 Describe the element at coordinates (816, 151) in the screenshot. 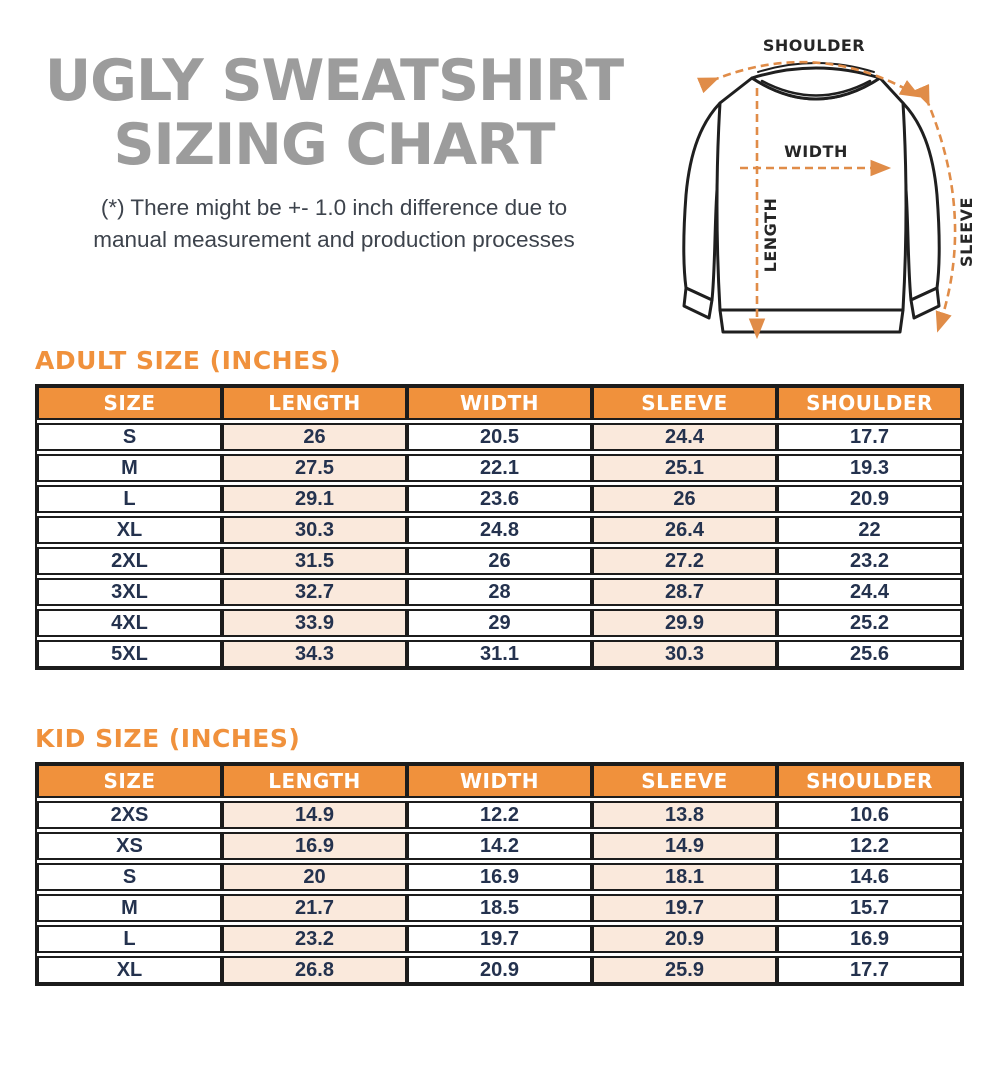

I see `diagram-width-label: WIDTH` at that location.